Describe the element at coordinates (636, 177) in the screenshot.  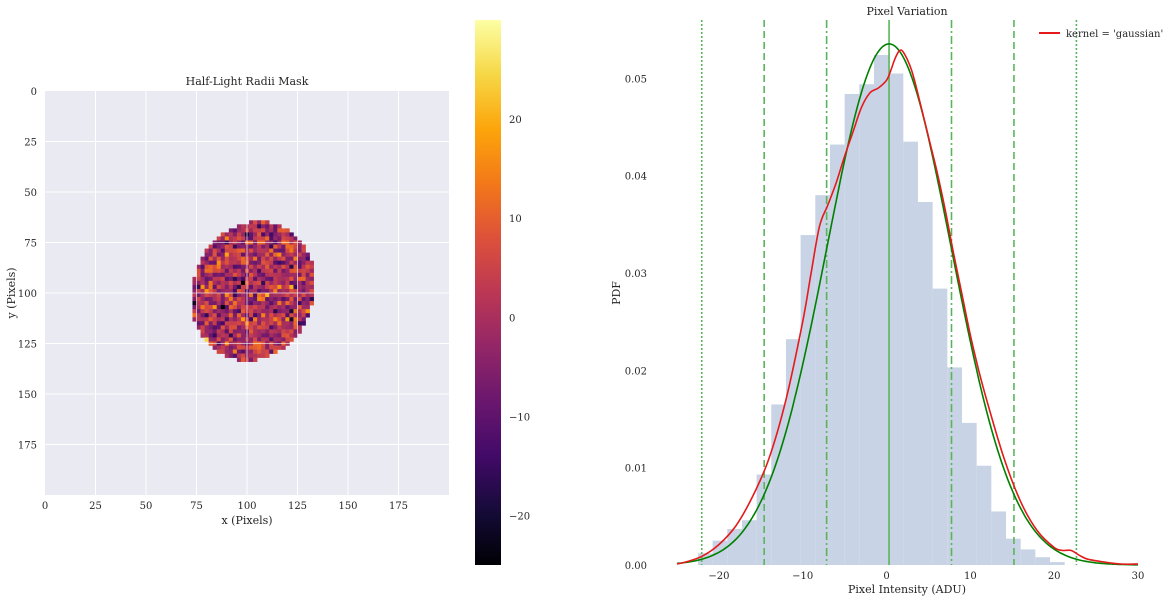
I see `histogram-y-tick-label: 0.04` at that location.